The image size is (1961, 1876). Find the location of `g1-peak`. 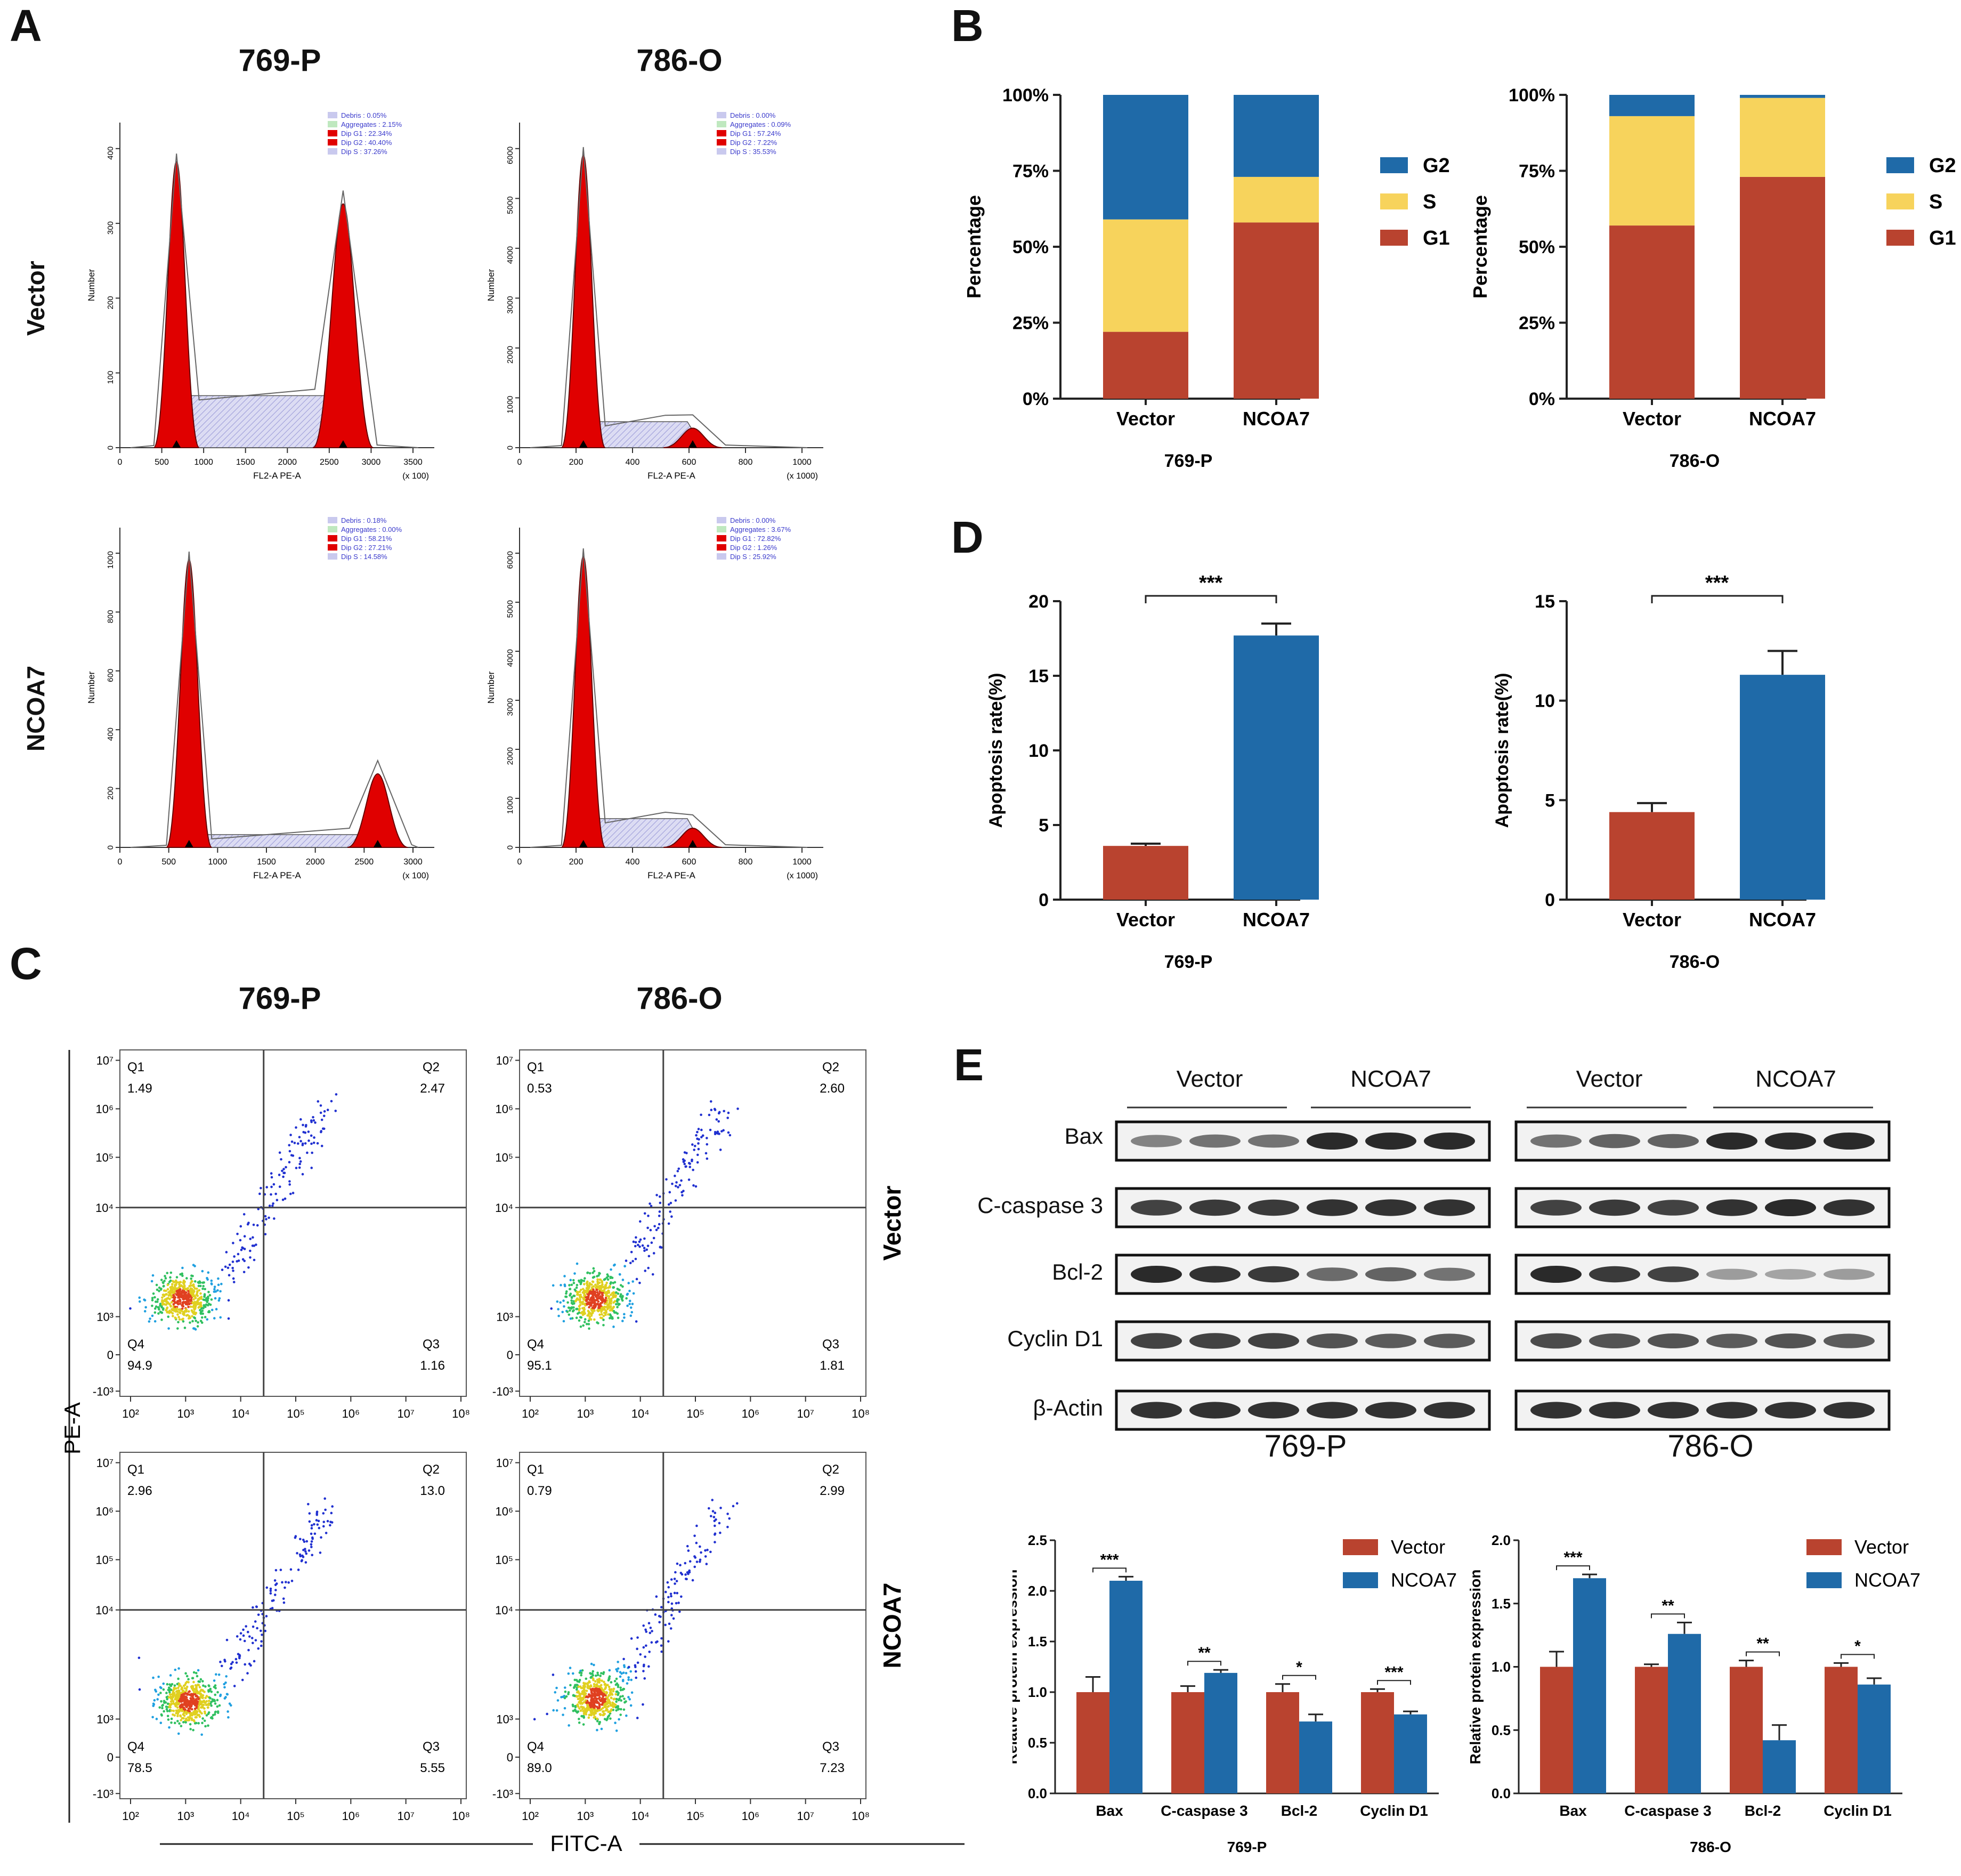

g1-peak is located at coordinates (583, 301).